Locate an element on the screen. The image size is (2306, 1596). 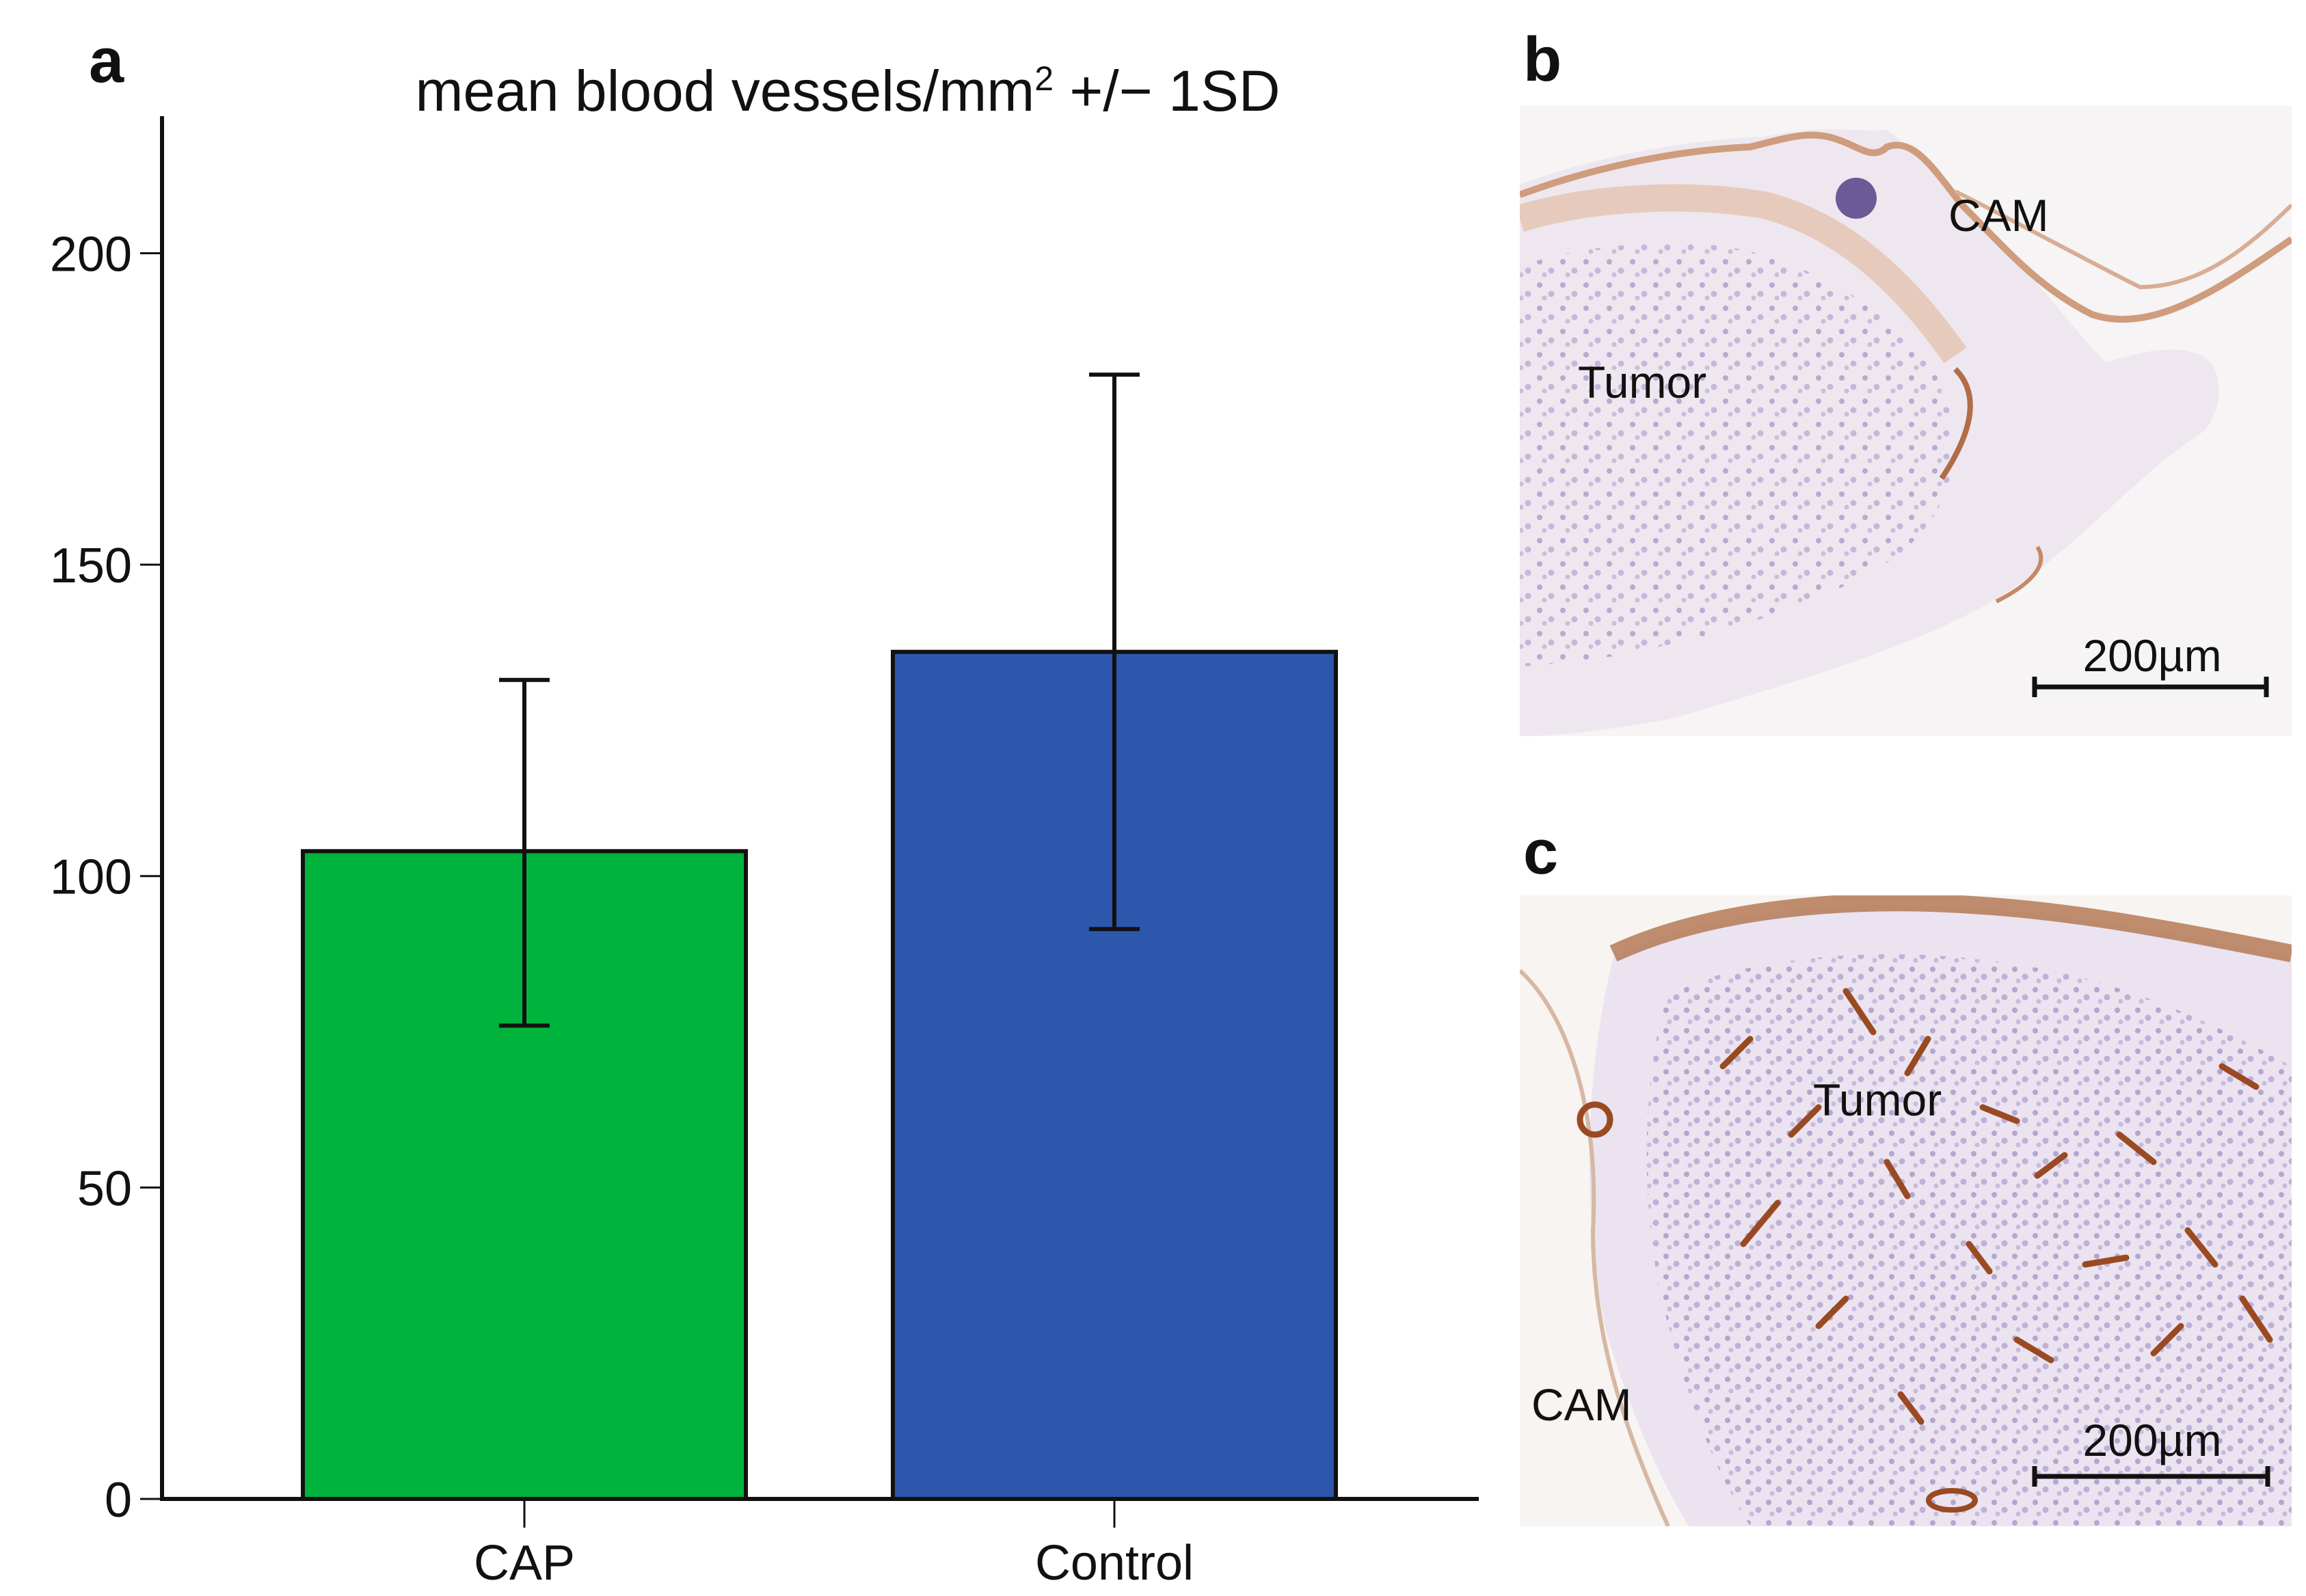
micrograph-b-label-cam: CAM is located at coordinates (1998, 215).